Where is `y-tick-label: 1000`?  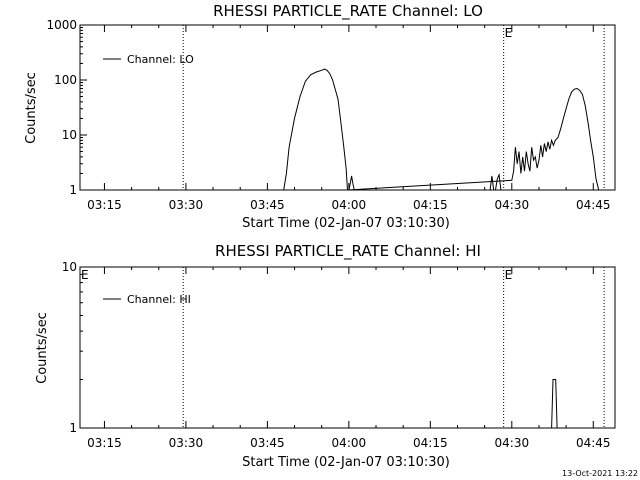
y-tick-label: 1000 is located at coordinates (61, 25).